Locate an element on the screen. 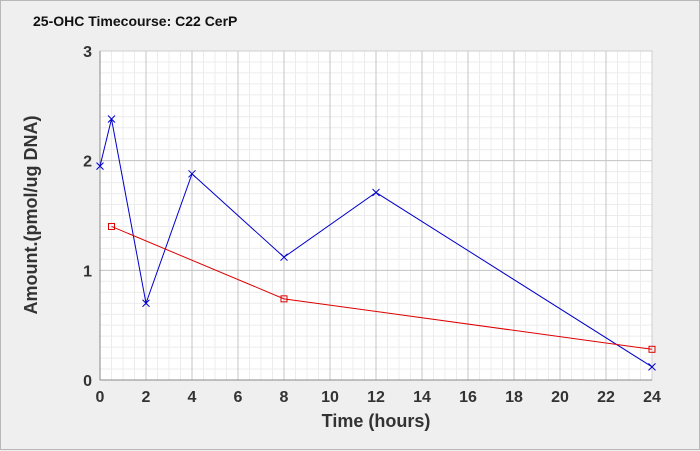 The image size is (700, 451). x-tick-label: 10 is located at coordinates (330, 397).